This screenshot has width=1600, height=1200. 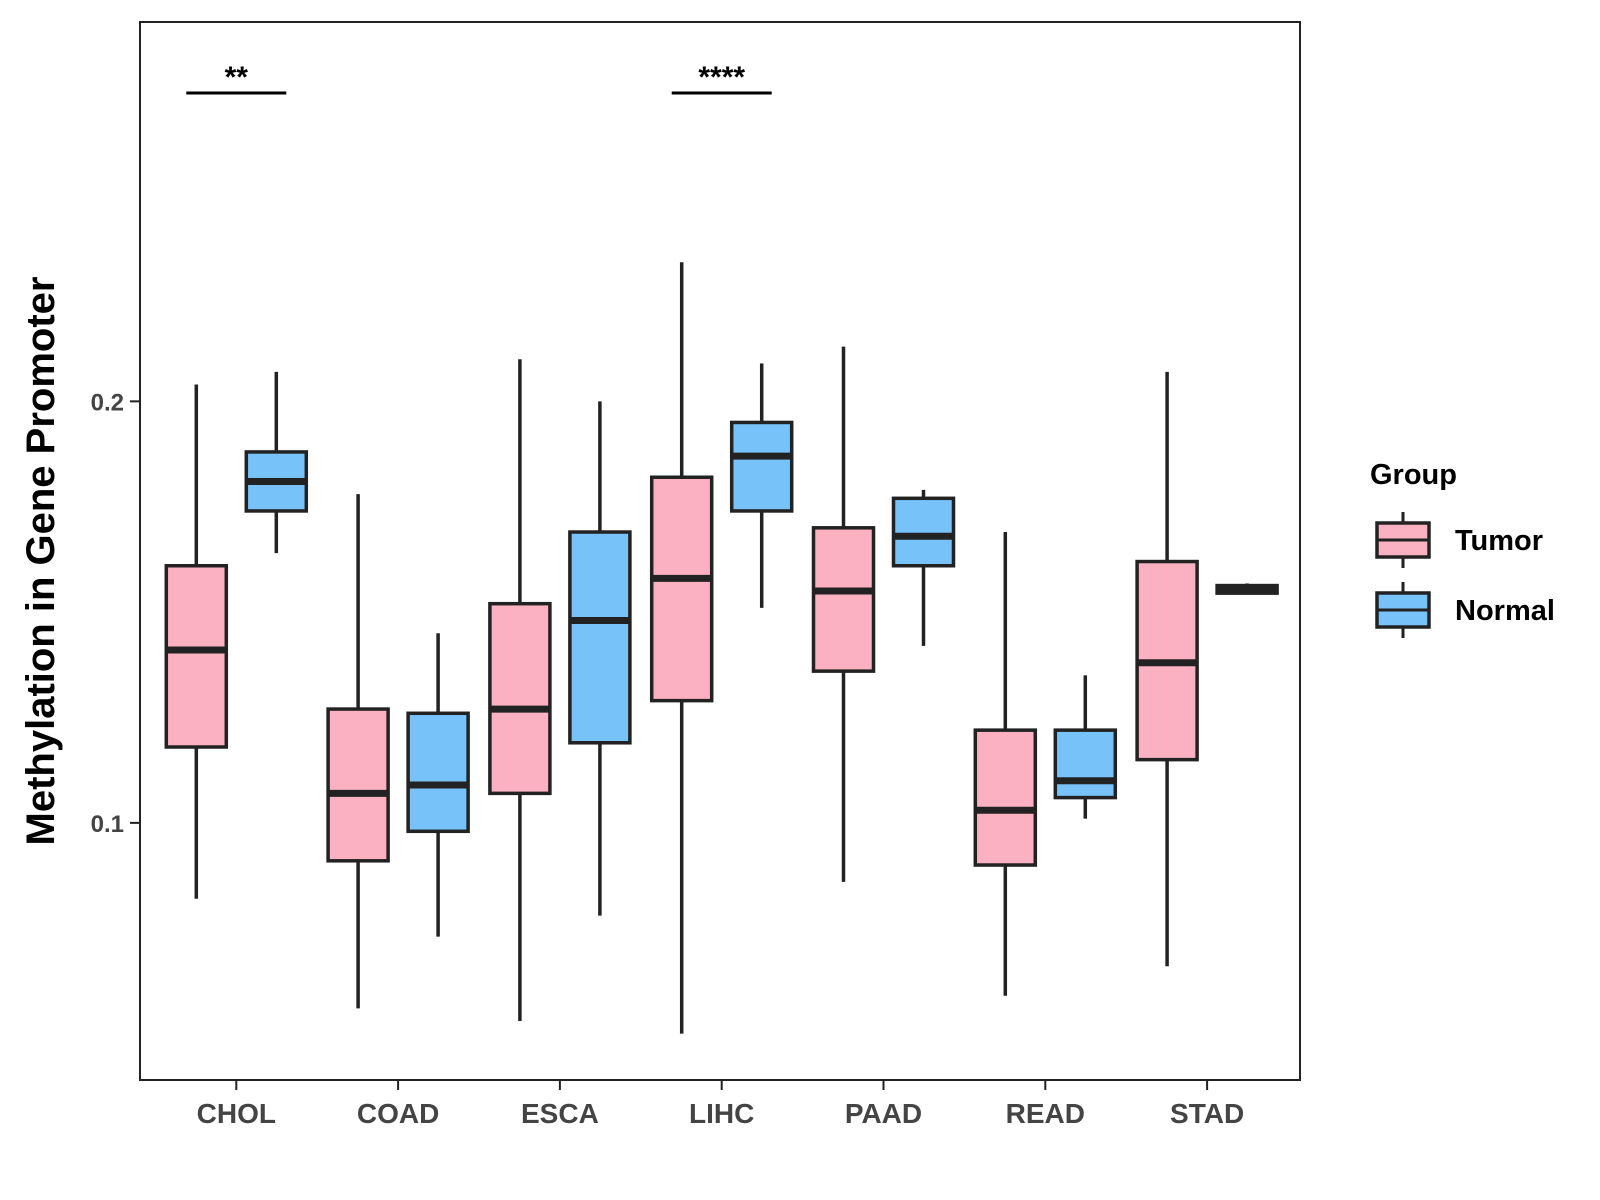 I want to click on legend-label-normal: Normal, so click(x=1505, y=611).